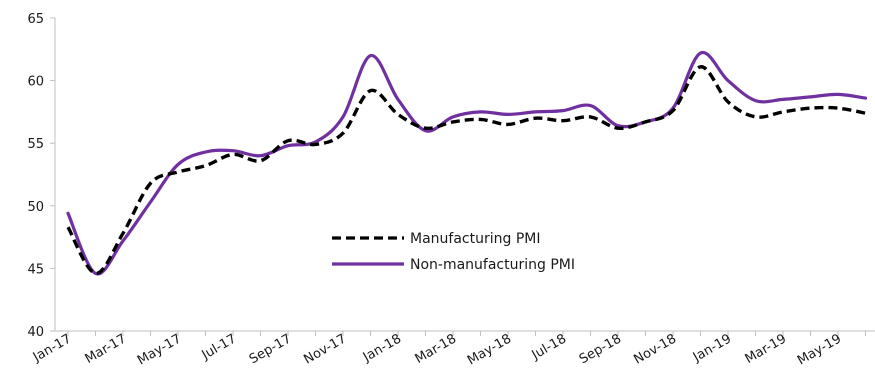 This screenshot has height=375, width=875. What do you see at coordinates (270, 349) in the screenshot?
I see `x-tick-label: Sep-17` at bounding box center [270, 349].